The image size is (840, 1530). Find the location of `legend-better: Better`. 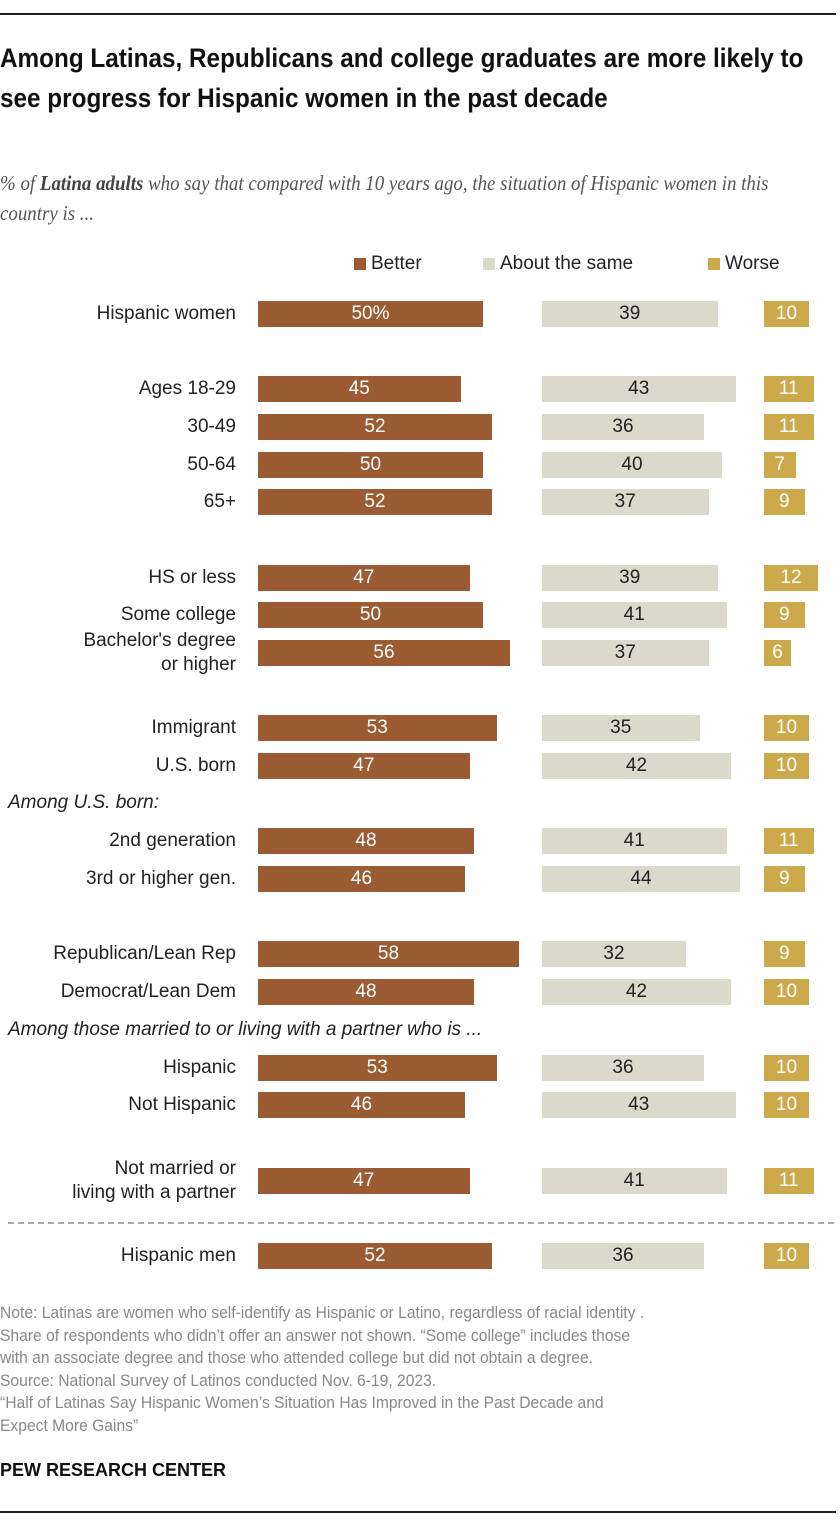

legend-better: Better is located at coordinates (388, 264).